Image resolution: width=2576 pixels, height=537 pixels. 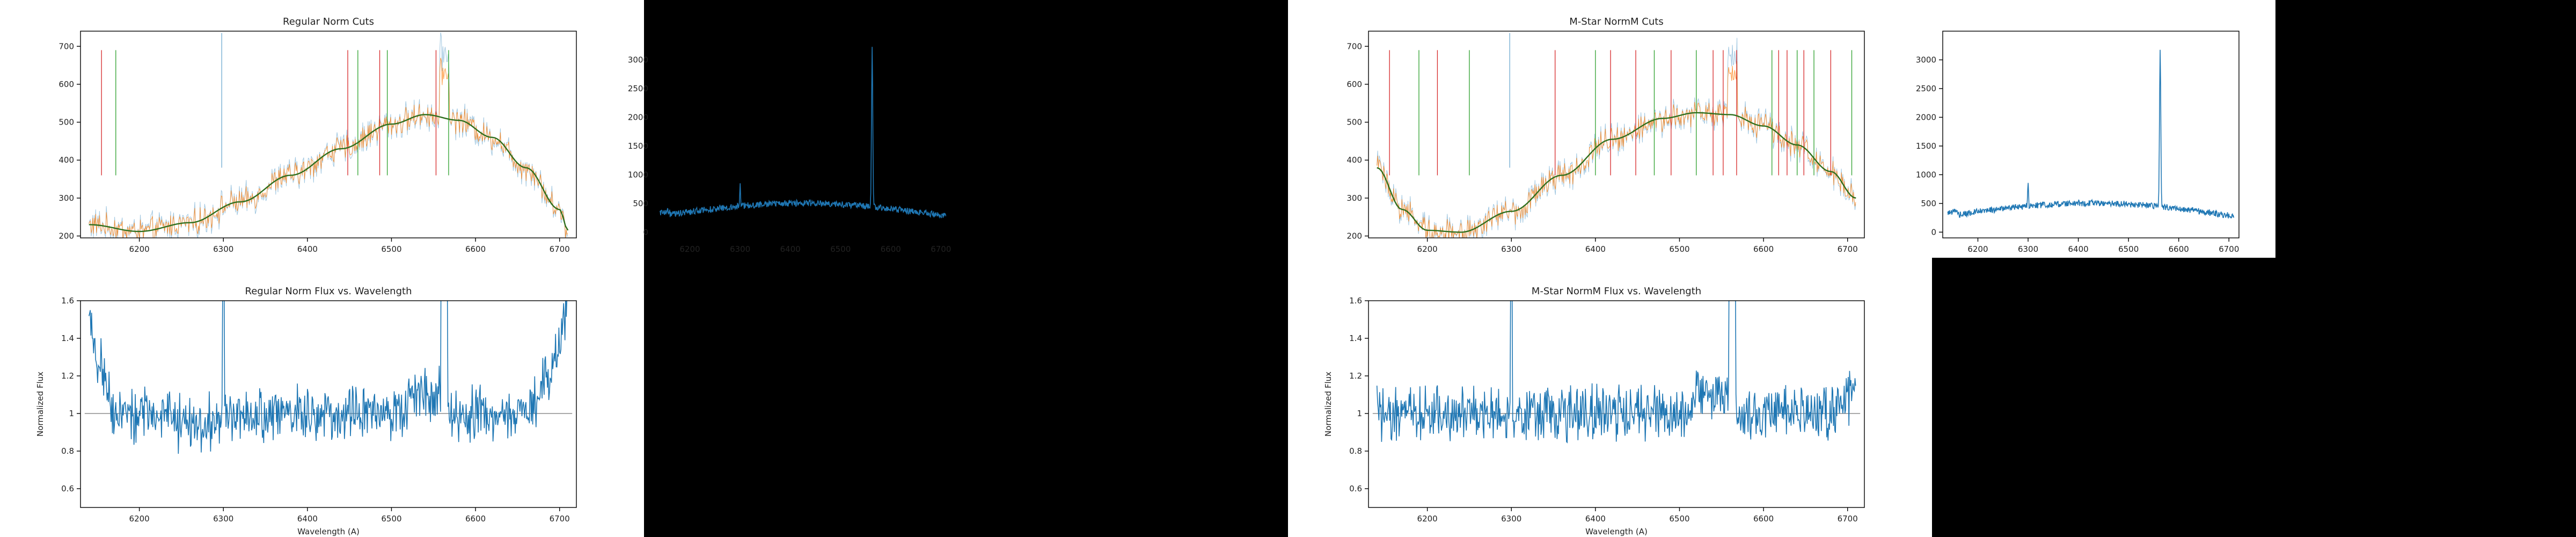 I want to click on y-tick-label: 0.8, so click(x=1355, y=451).